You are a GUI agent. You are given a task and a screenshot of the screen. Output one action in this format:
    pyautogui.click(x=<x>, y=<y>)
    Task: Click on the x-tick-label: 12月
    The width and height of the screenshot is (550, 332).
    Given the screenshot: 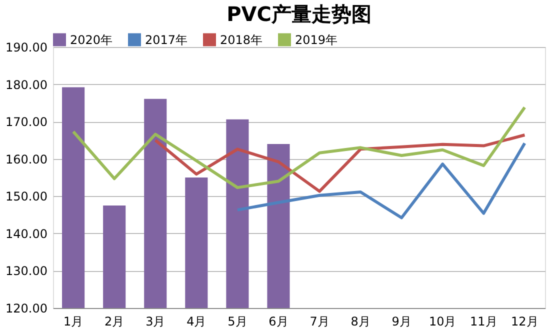 What is the action you would take?
    pyautogui.click(x=524, y=321)
    